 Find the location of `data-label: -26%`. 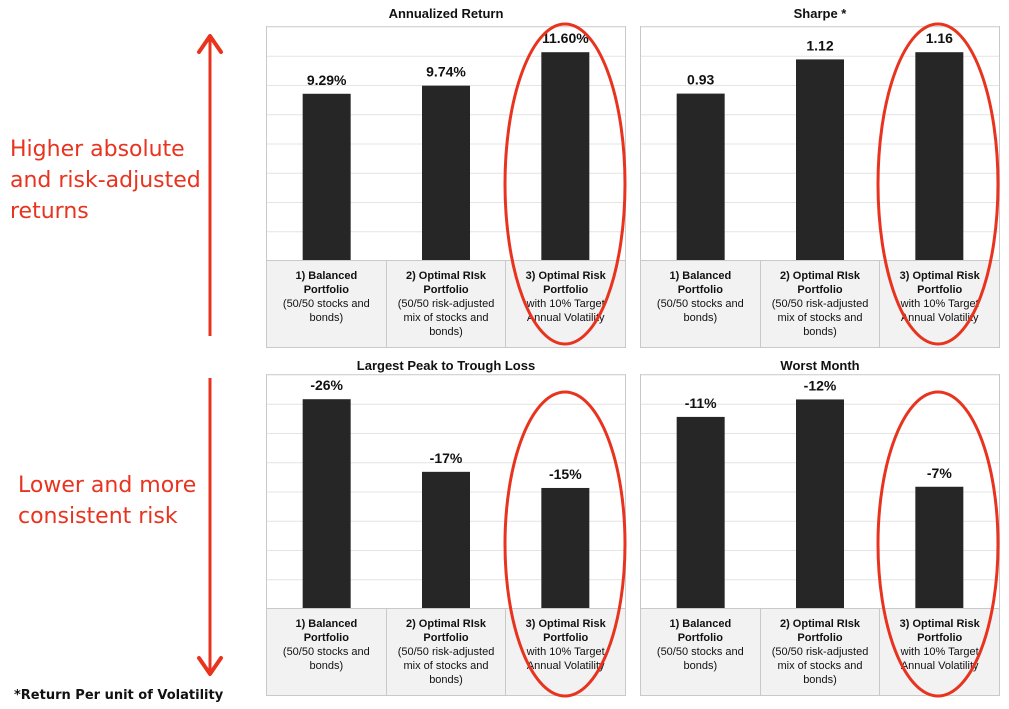

data-label: -26% is located at coordinates (326, 385).